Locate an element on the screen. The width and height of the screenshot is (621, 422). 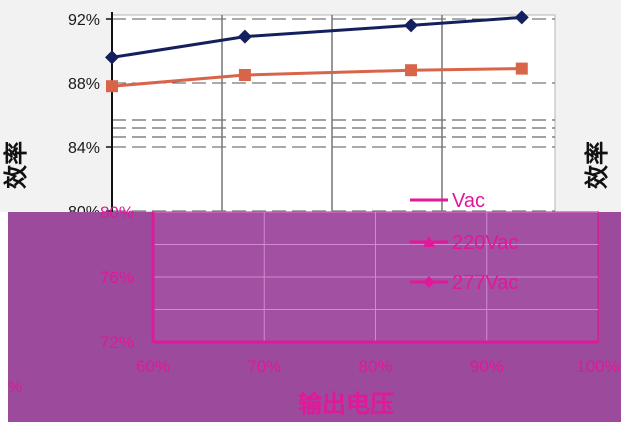
legend-marker-diamond is located at coordinates (429, 282).